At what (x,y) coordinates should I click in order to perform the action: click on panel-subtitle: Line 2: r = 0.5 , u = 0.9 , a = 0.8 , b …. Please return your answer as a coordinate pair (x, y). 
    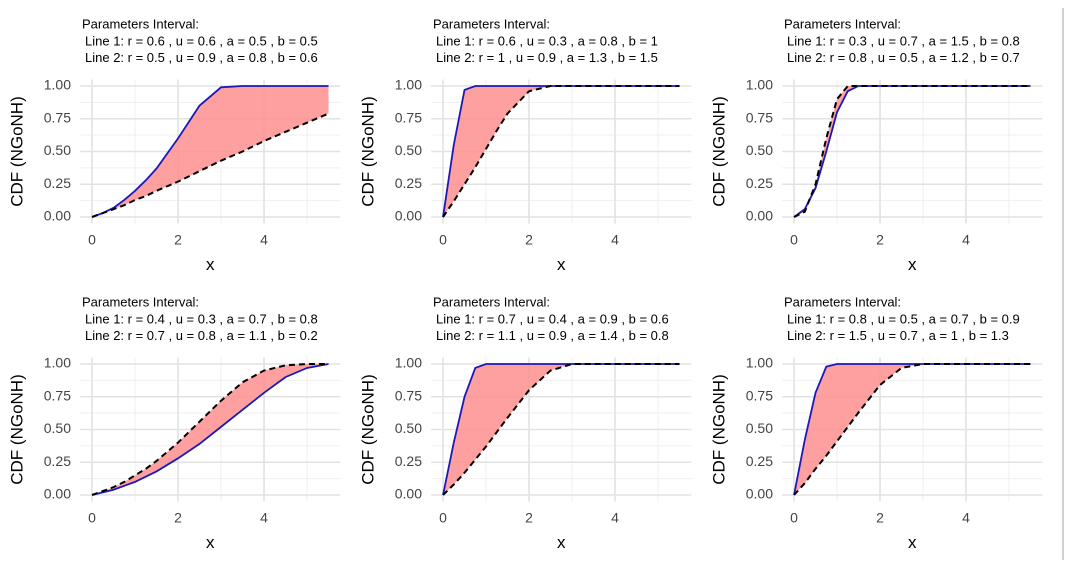
    Looking at the image, I should click on (201, 57).